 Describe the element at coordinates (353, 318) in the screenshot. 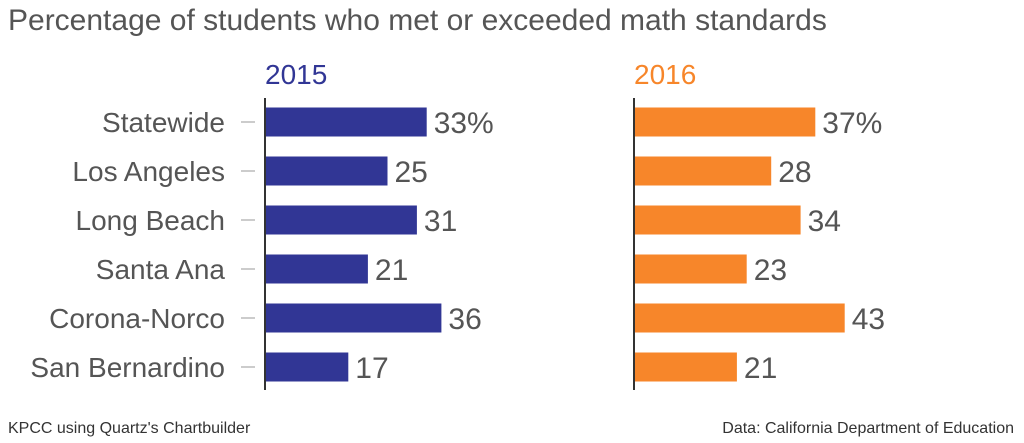

I see `bar-2015-corona-norco` at that location.